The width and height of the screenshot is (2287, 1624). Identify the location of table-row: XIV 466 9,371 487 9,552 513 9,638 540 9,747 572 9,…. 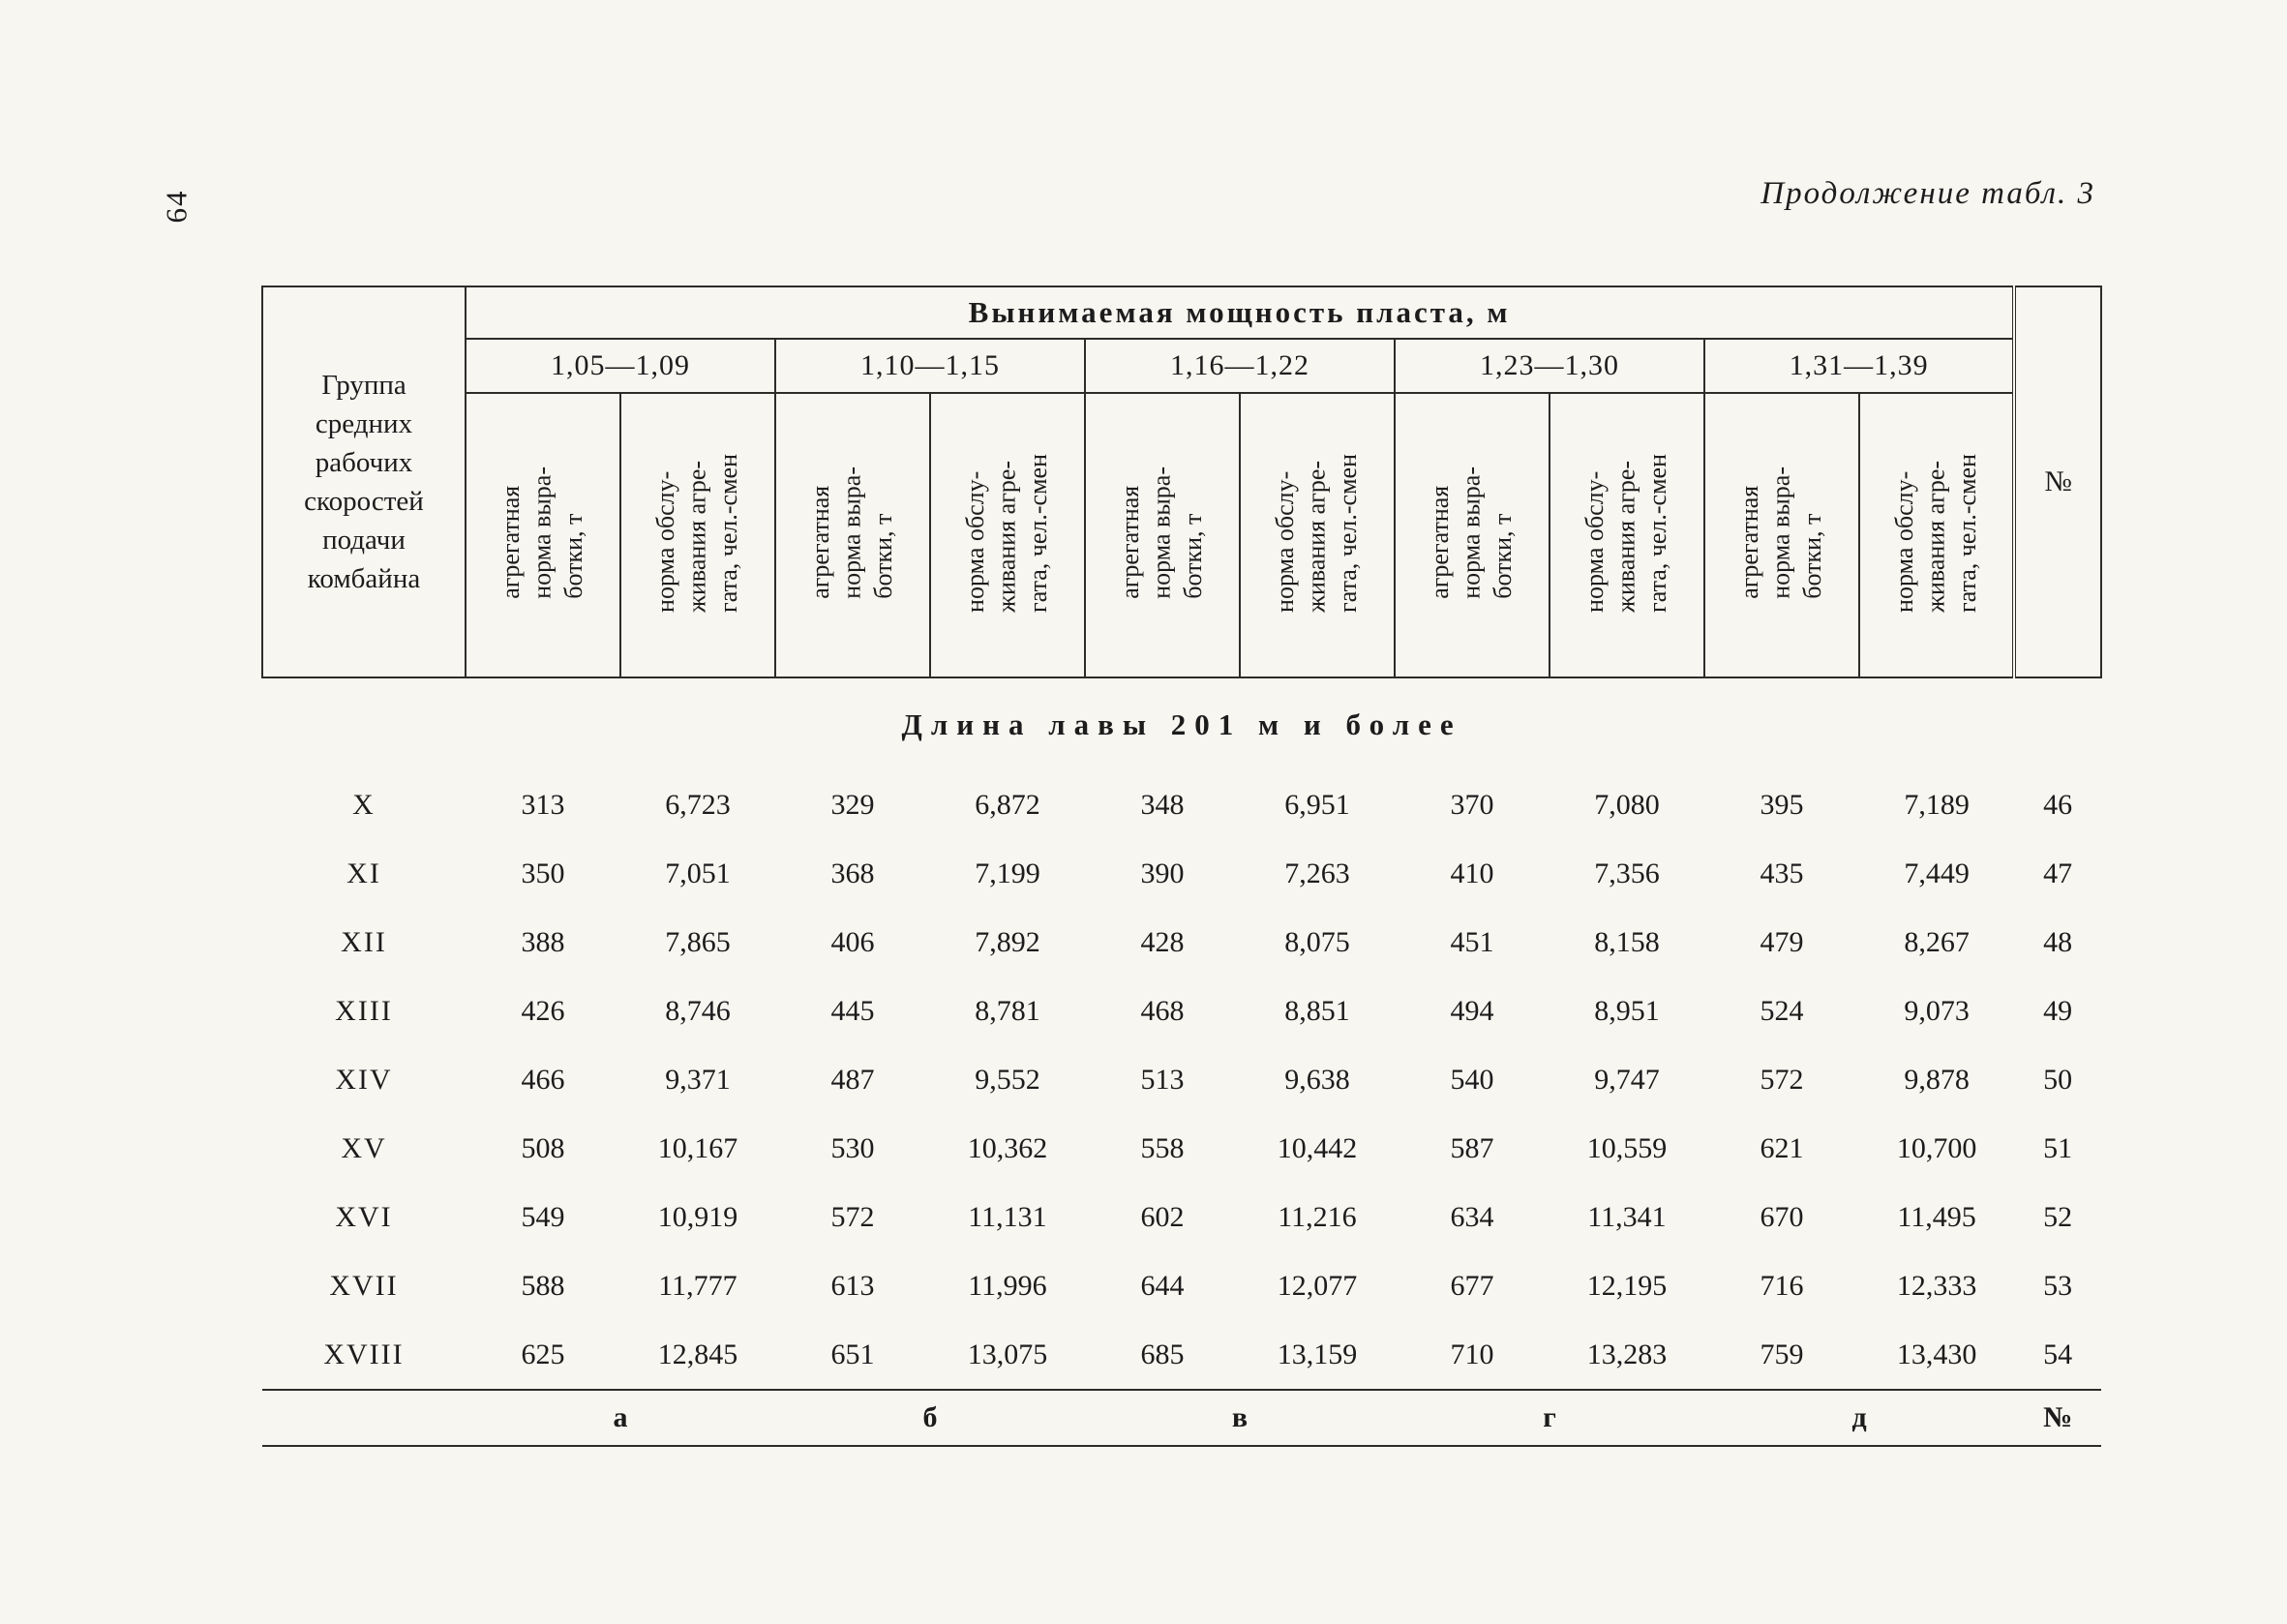
(1181, 1079).